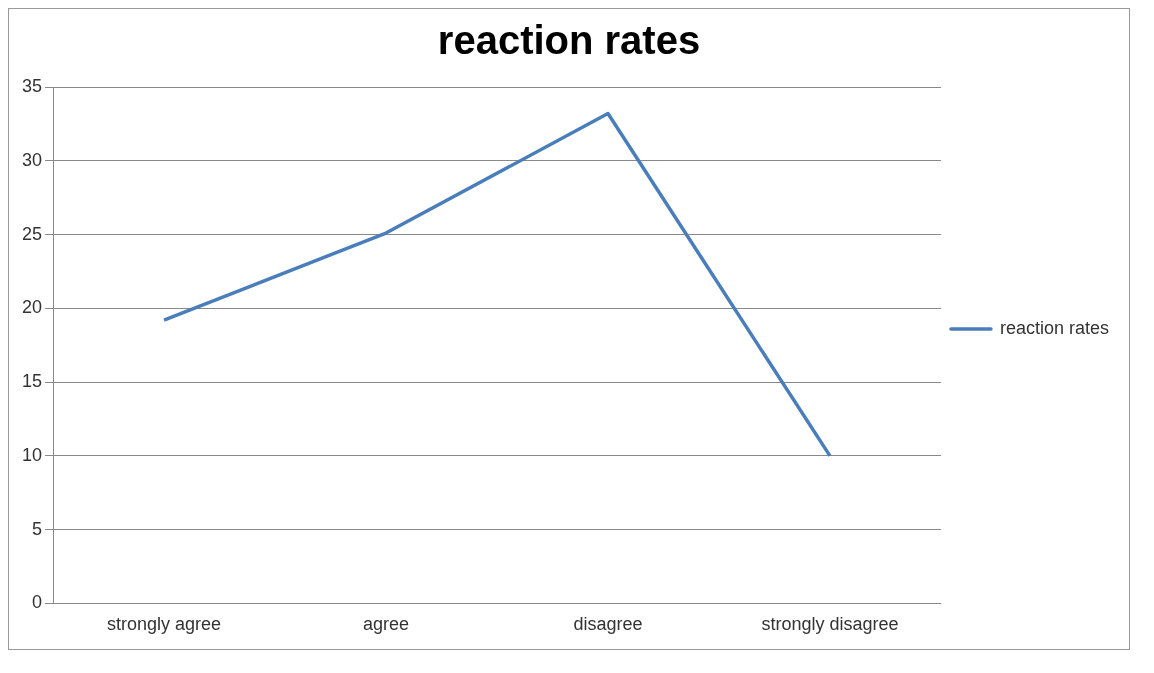  What do you see at coordinates (830, 624) in the screenshot?
I see `x-tick-label: strongly disagree` at bounding box center [830, 624].